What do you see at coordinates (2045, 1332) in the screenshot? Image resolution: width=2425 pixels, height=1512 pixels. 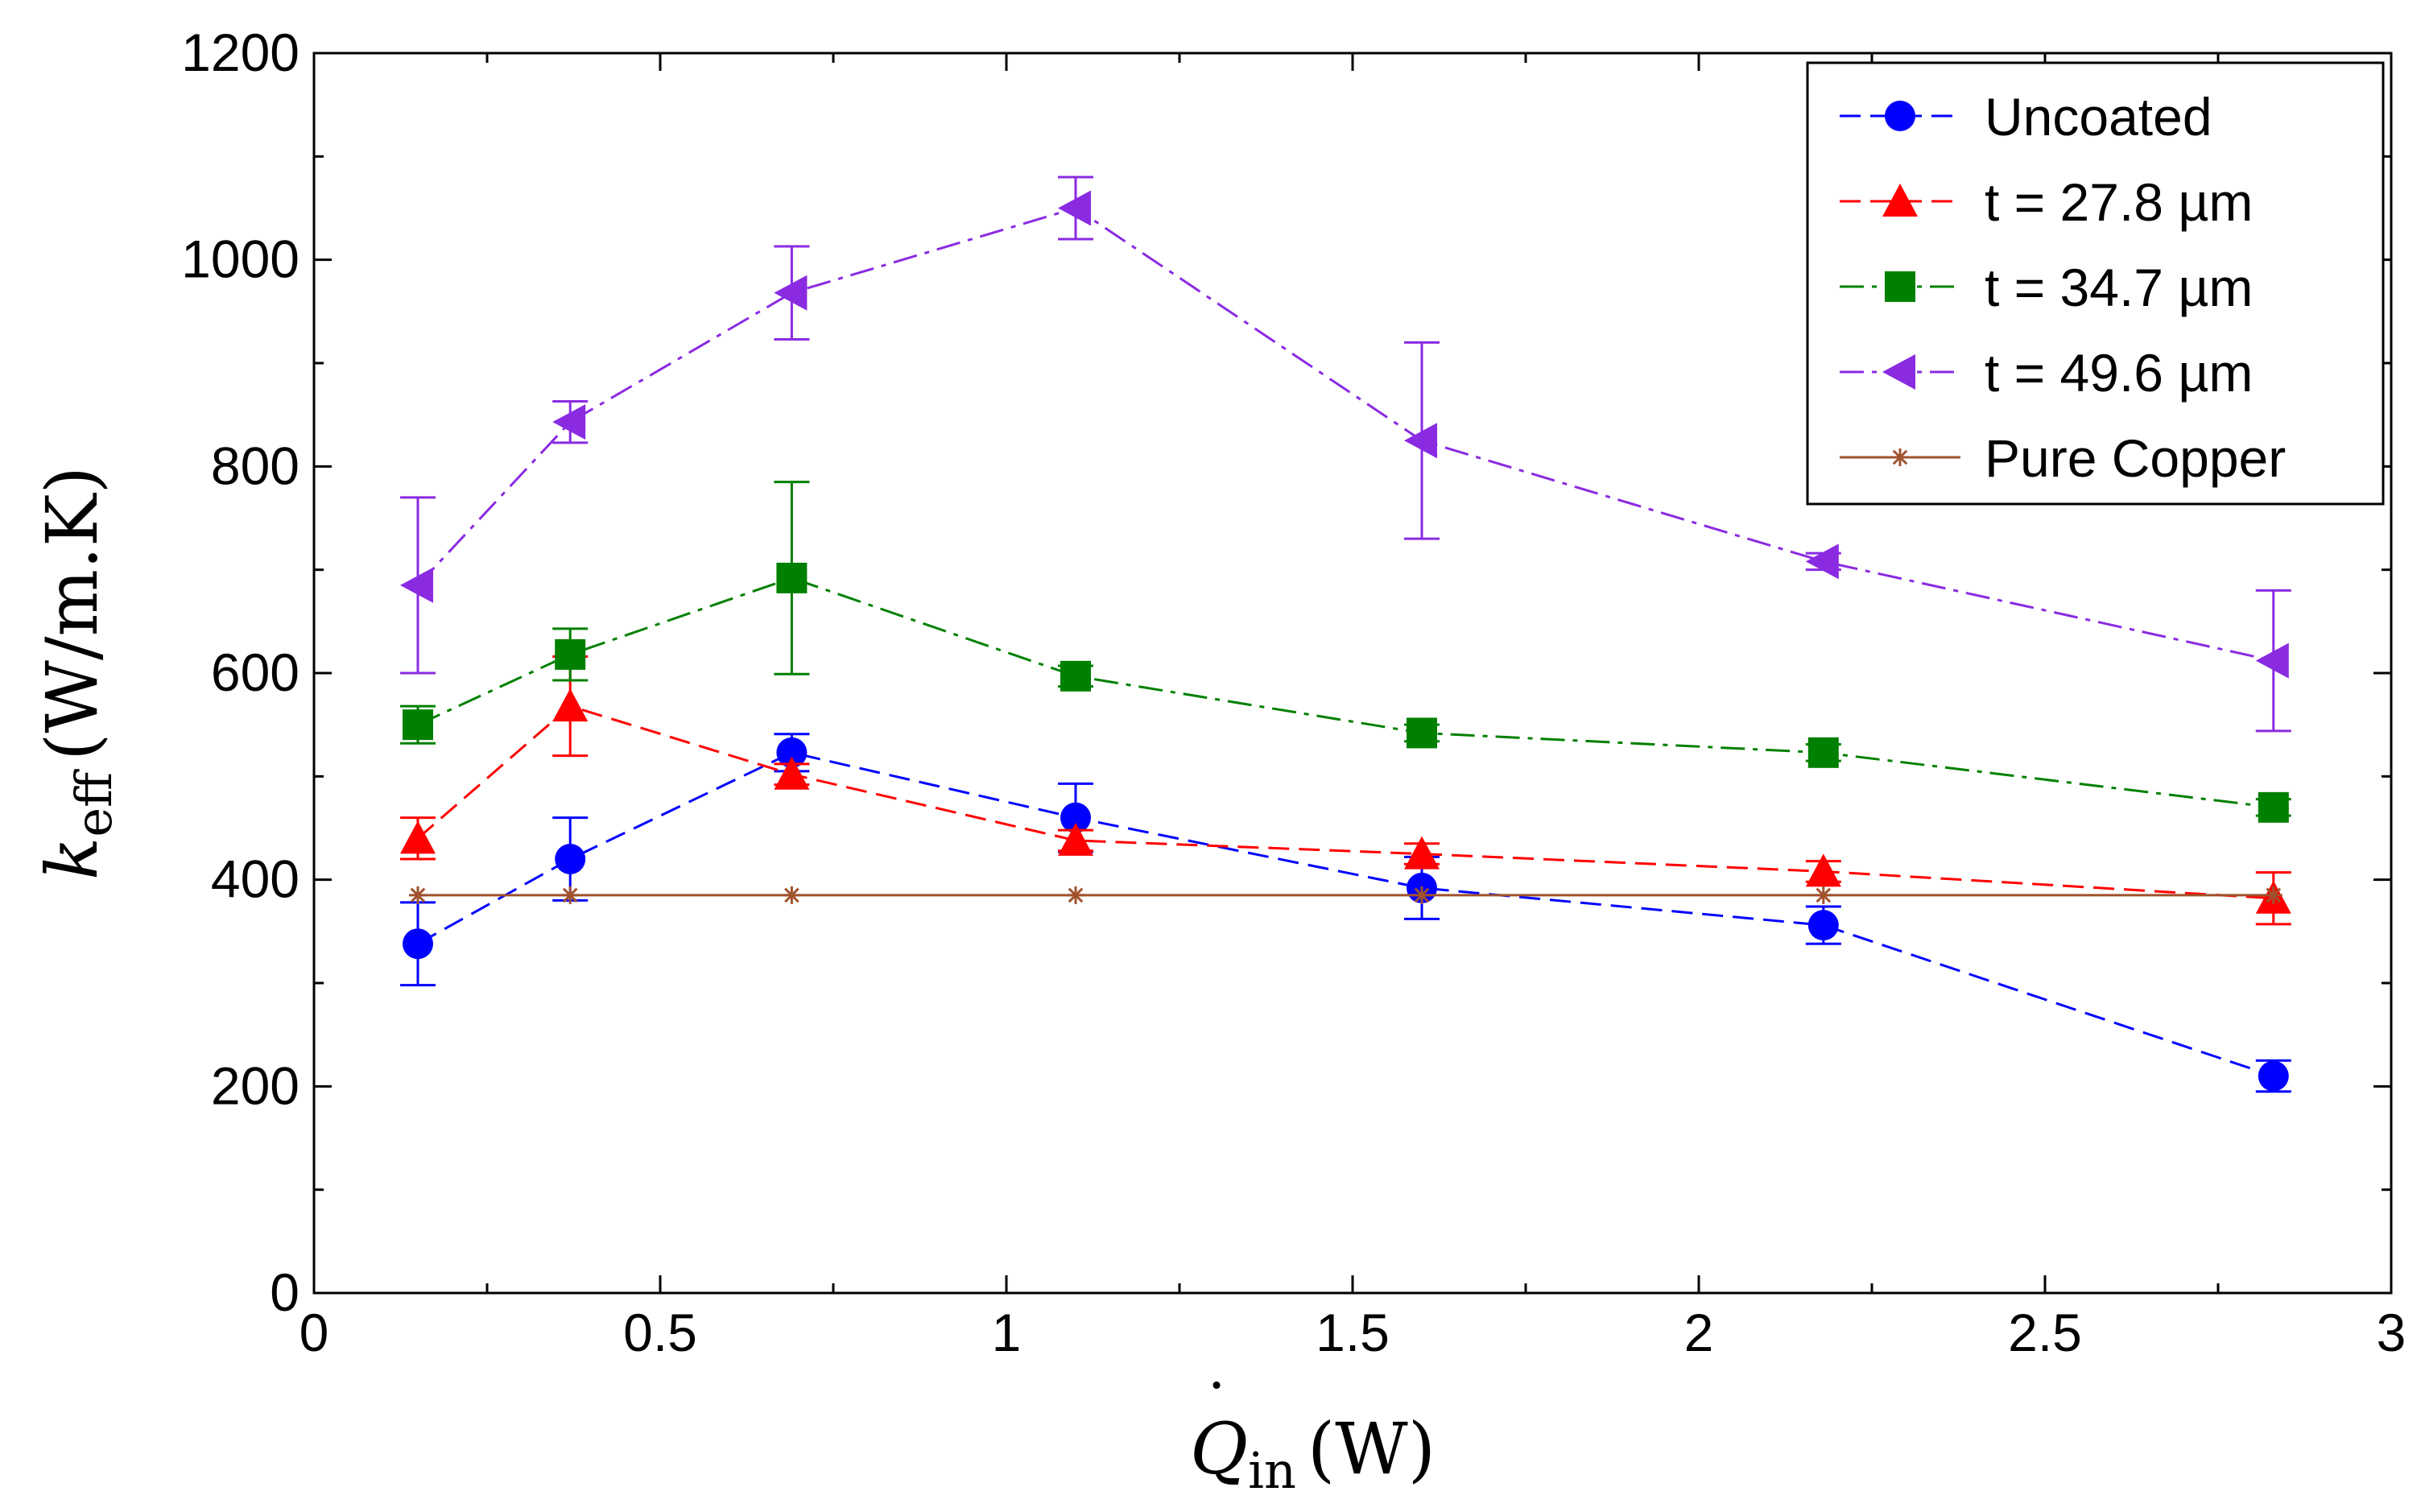 I see `x-tick-label: 2.5` at bounding box center [2045, 1332].